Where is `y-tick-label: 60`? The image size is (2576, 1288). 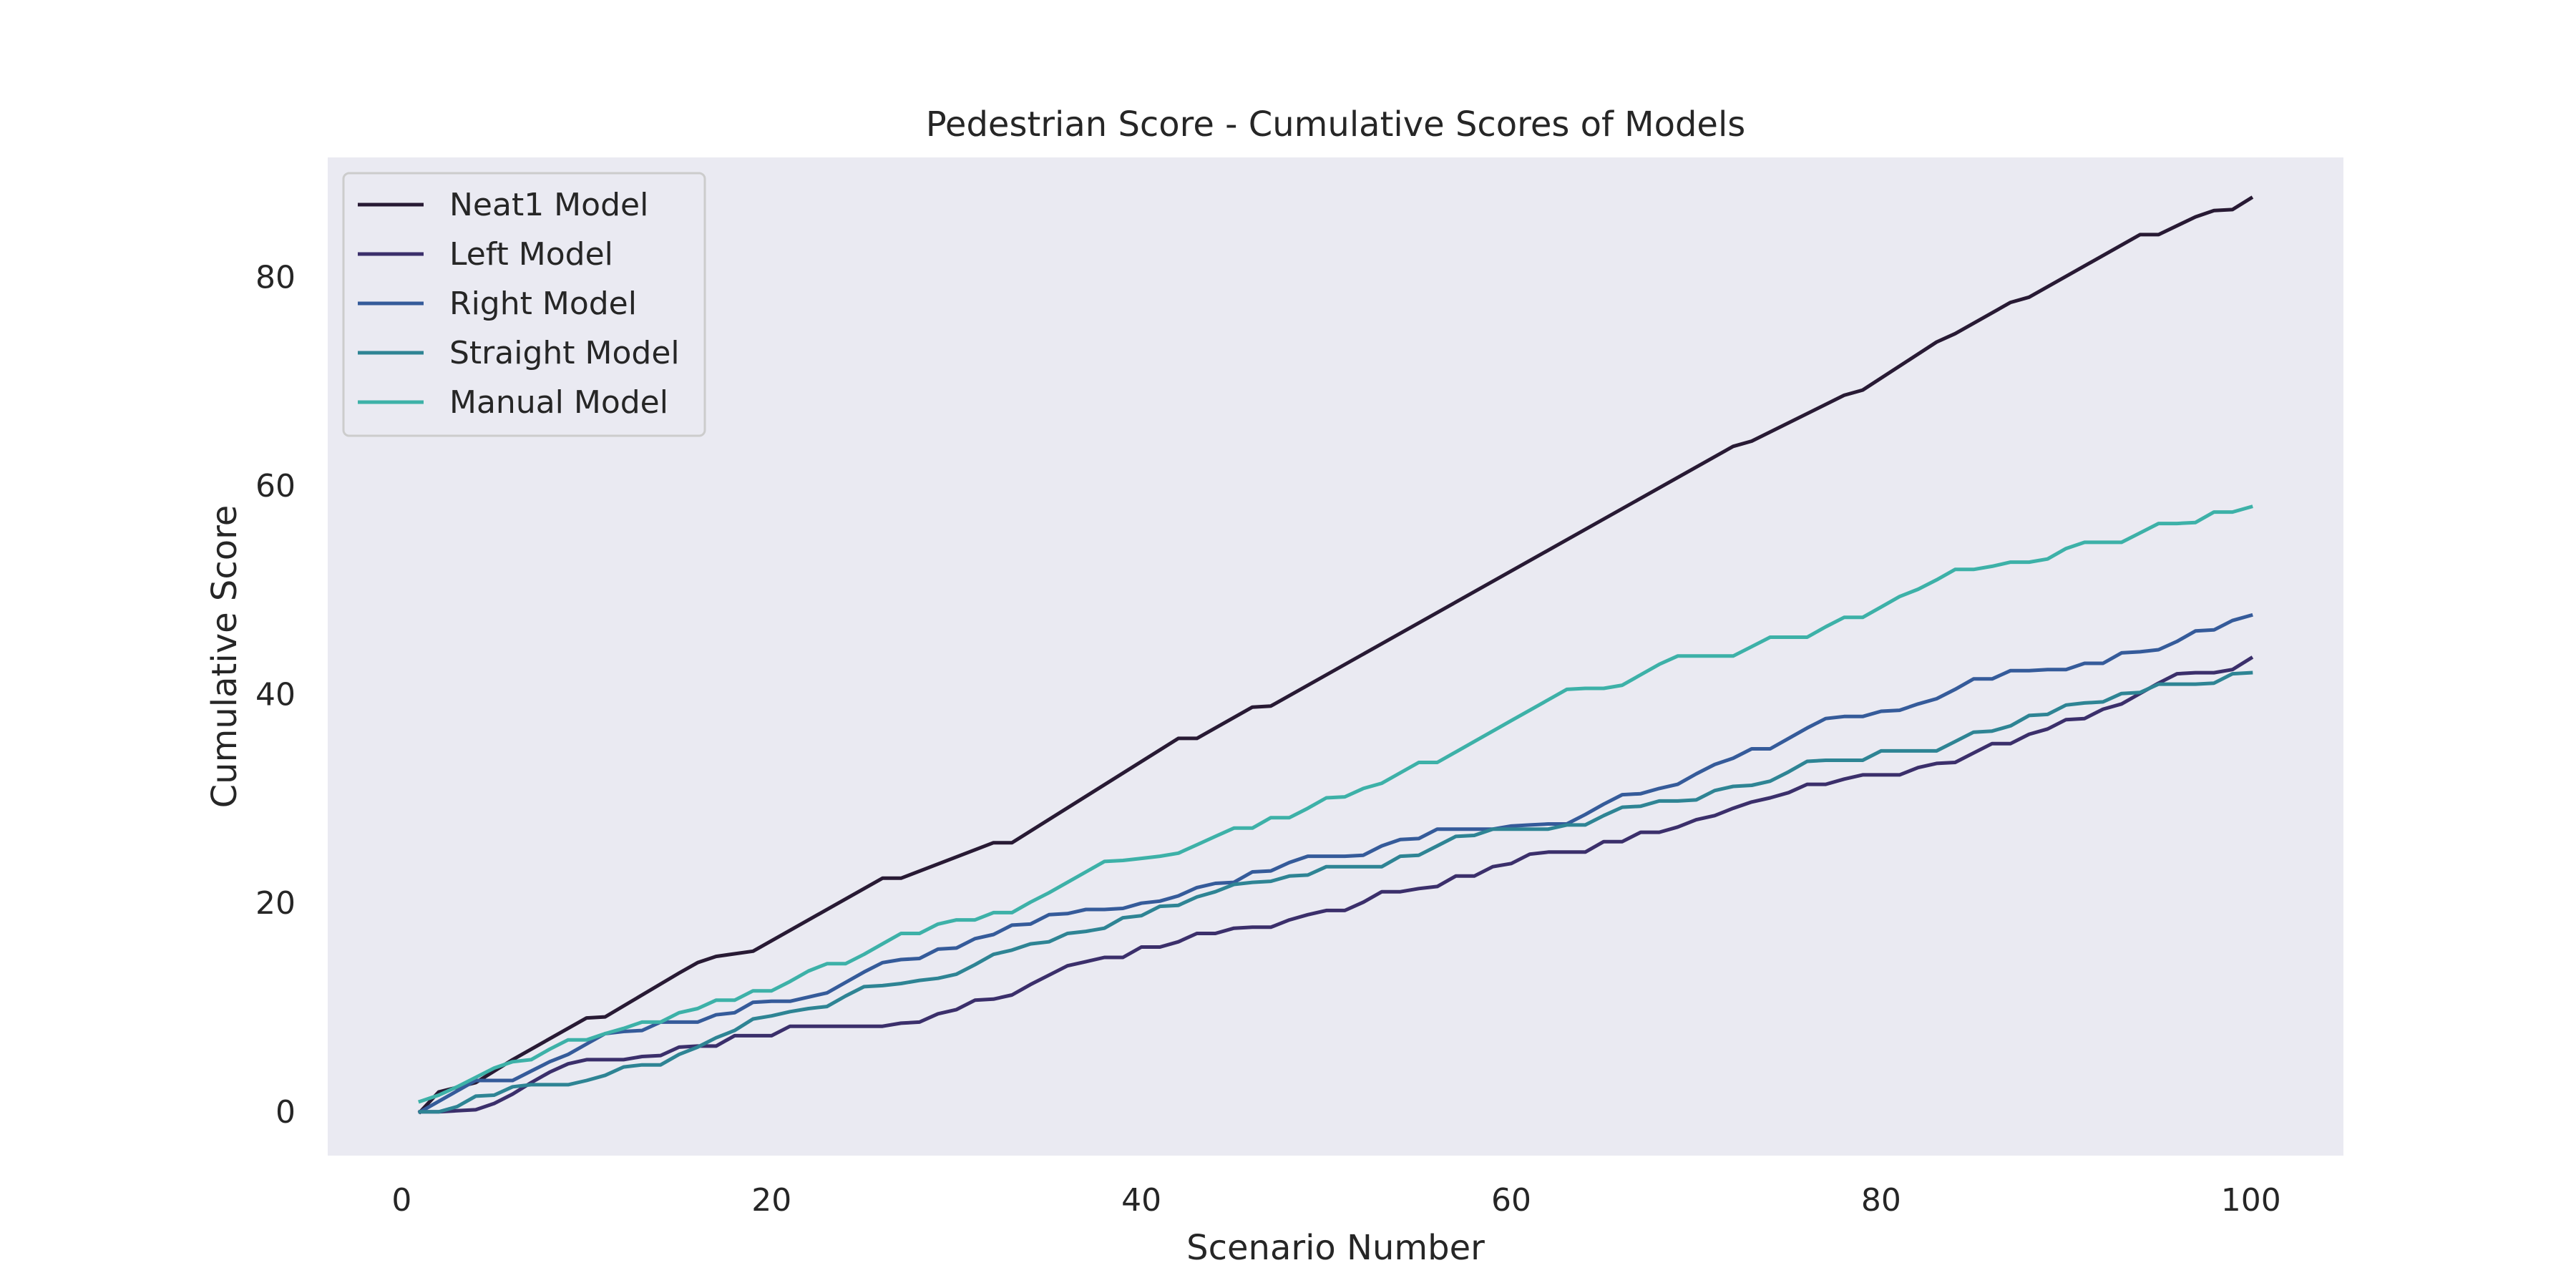 y-tick-label: 60 is located at coordinates (275, 486).